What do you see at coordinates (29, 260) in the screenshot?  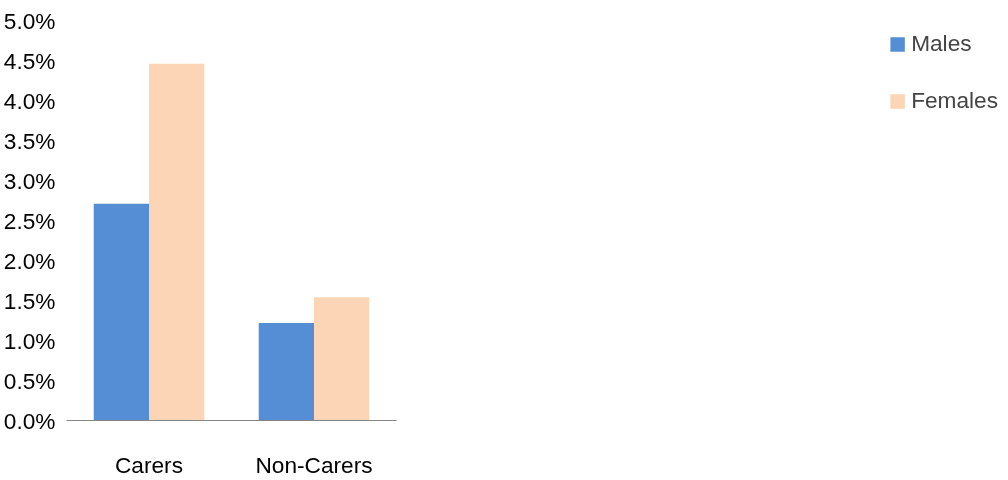 I see `y-tick-label: 2.0%` at bounding box center [29, 260].